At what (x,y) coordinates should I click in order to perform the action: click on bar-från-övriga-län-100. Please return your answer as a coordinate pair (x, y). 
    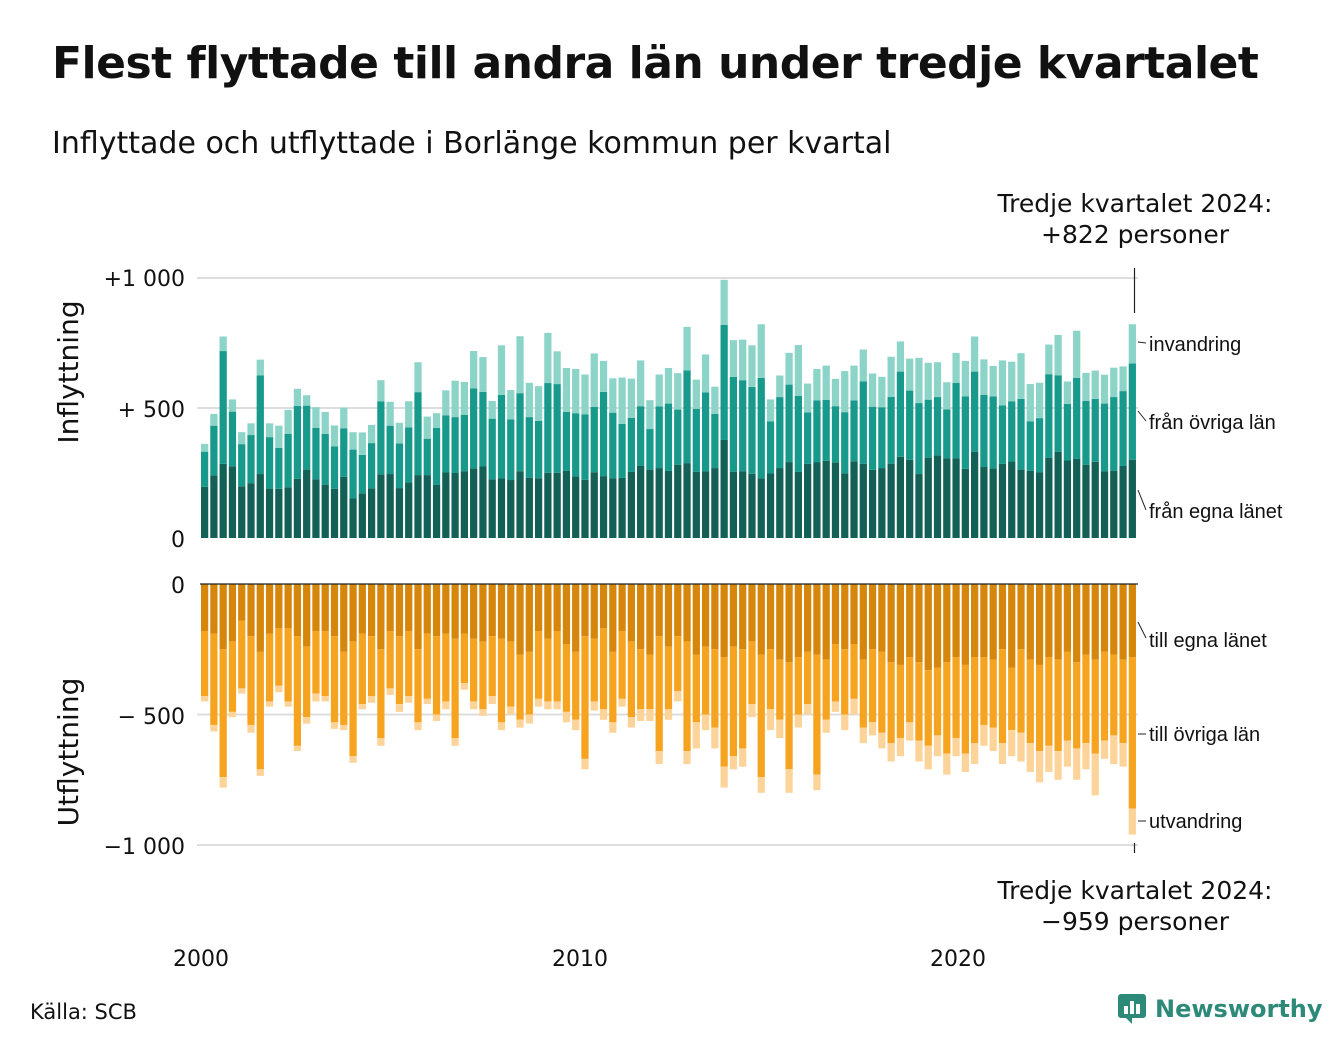
    Looking at the image, I should click on (1132, 411).